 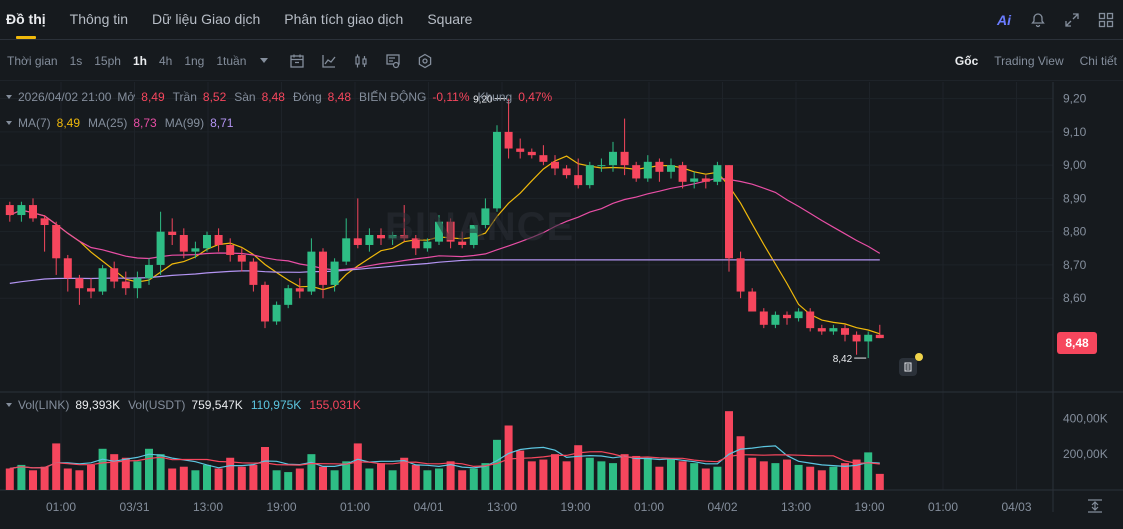 What do you see at coordinates (44, 405) in the screenshot?
I see `vol-link-label: Vol(LINK)` at bounding box center [44, 405].